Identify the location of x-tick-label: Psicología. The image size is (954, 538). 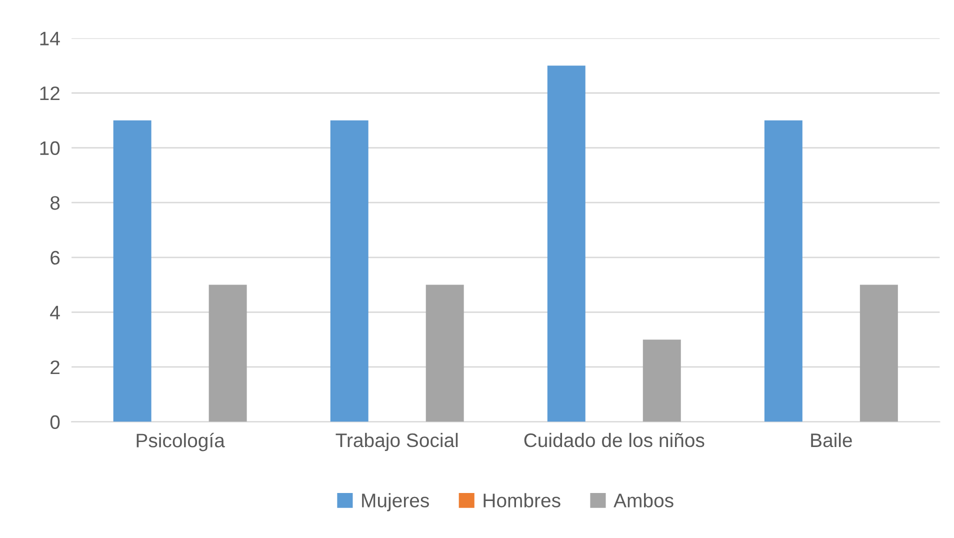
(180, 442).